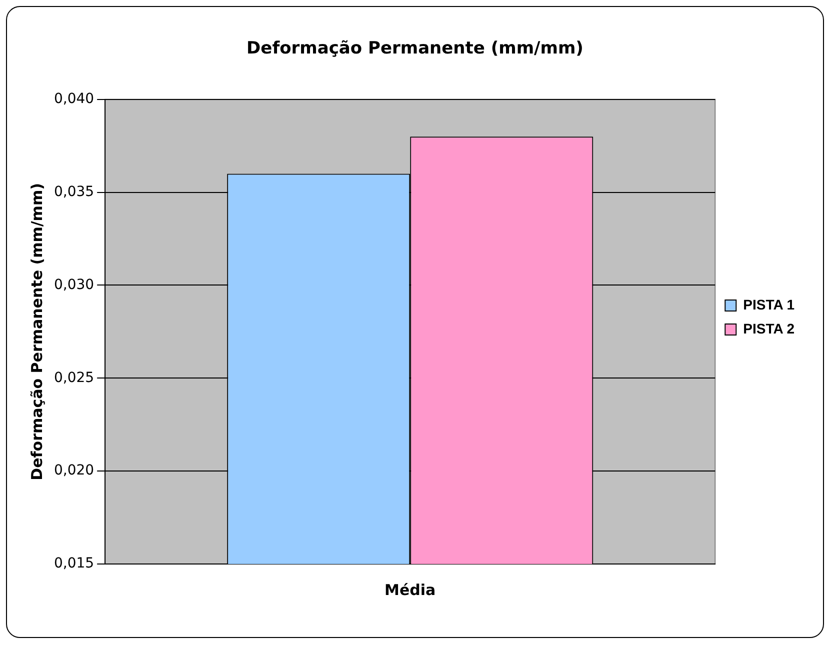 This screenshot has width=832, height=648. What do you see at coordinates (74, 284) in the screenshot?
I see `y-tick-label: 0,030` at bounding box center [74, 284].